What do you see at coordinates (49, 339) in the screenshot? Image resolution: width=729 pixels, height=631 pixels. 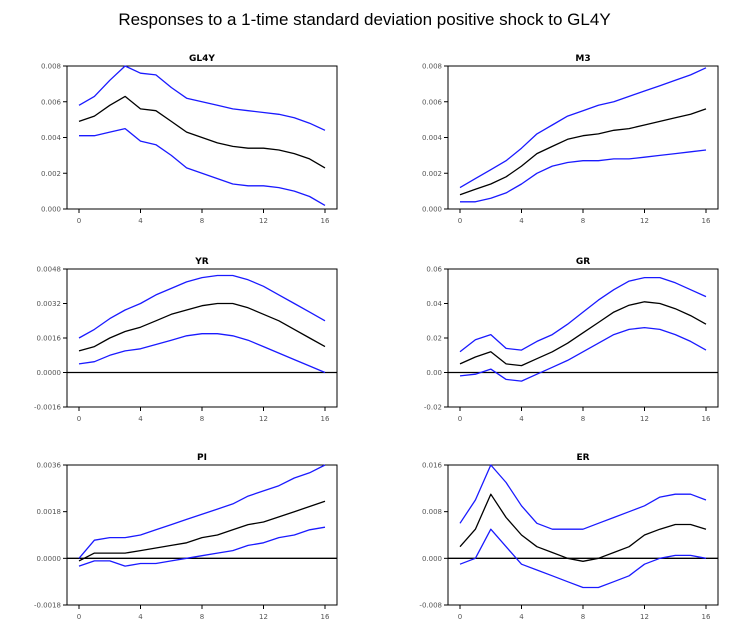 I see `y-tick-label: 0.0016` at bounding box center [49, 339].